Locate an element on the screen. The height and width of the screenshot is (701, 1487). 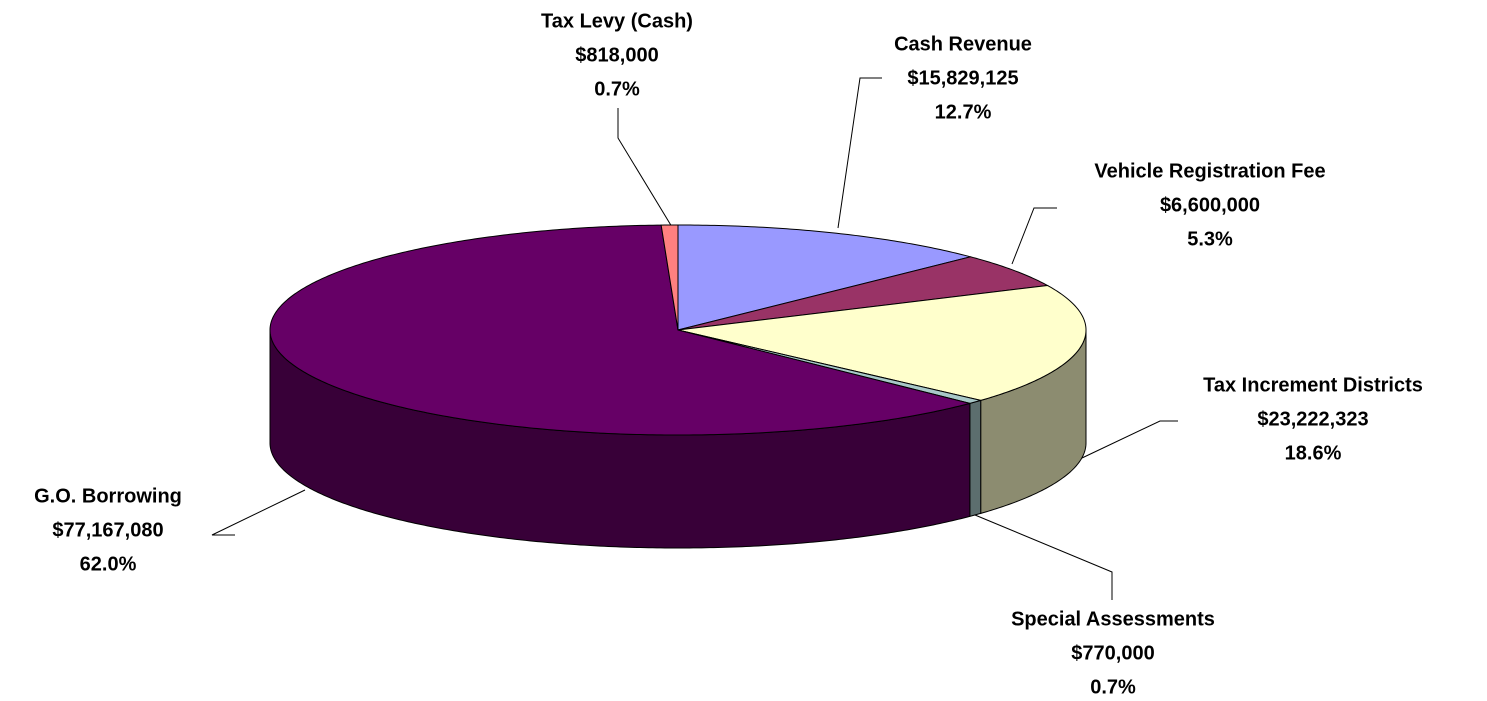
slice-label: Special Assessments is located at coordinates (1113, 619).